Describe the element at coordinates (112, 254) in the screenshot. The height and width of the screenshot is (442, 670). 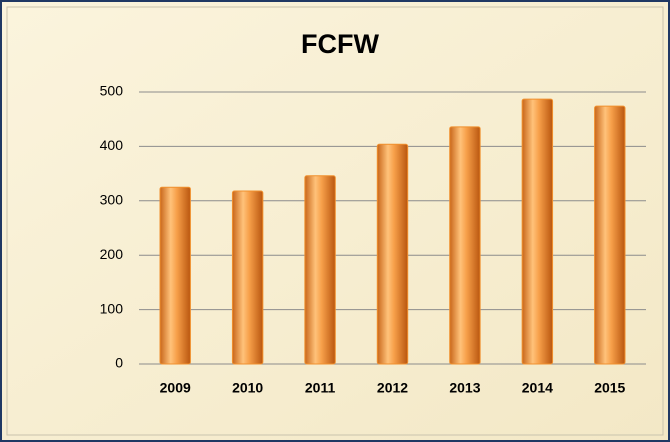
I see `y-tick-label: 200` at that location.